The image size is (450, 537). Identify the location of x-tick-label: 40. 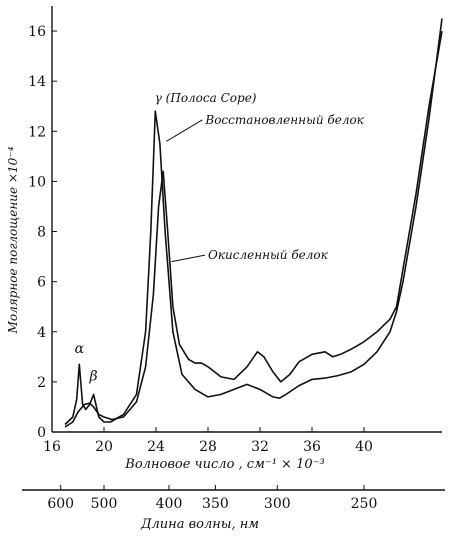
(364, 447).